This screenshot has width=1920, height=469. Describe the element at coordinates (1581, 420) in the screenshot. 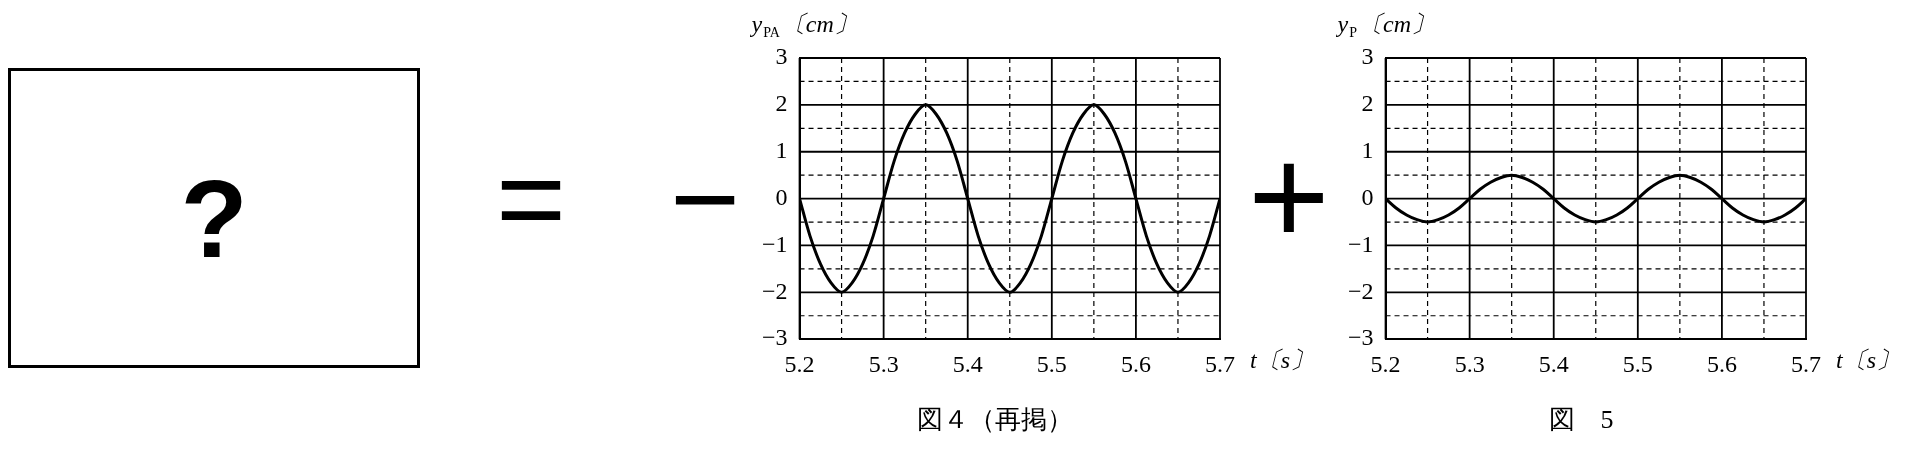

I see `caption: 図 5` at that location.